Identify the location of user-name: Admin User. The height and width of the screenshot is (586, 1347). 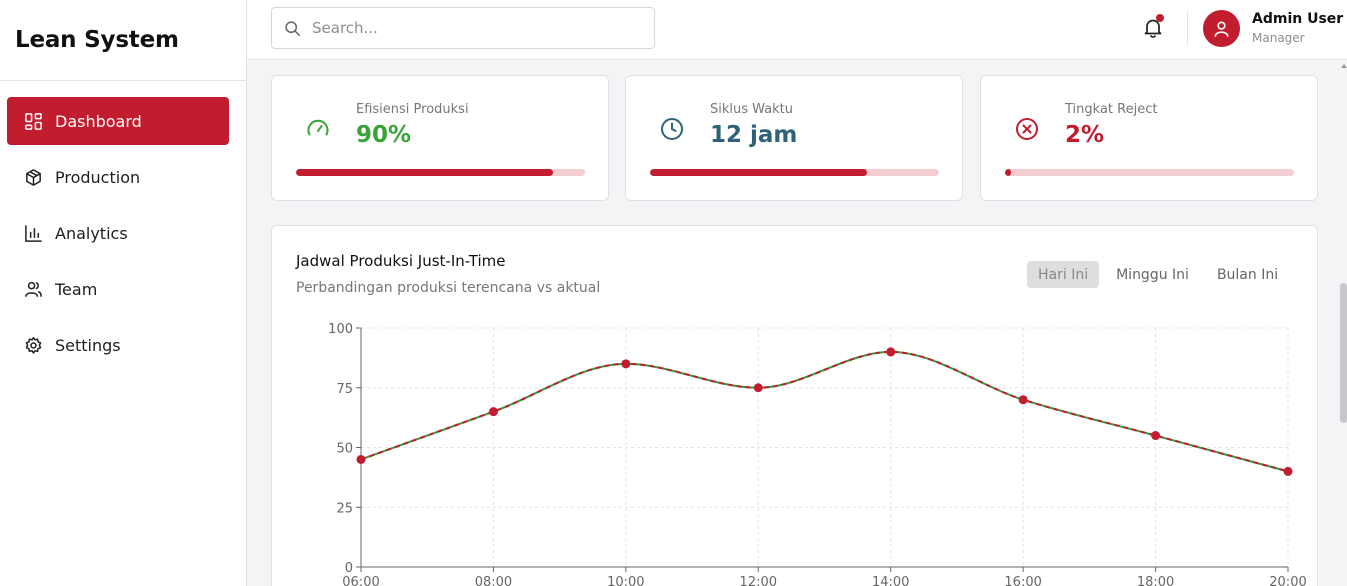
(1298, 19).